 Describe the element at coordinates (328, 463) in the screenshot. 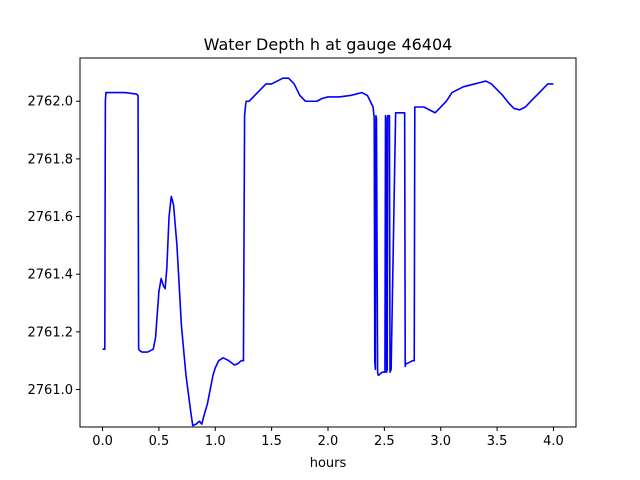

I see `x-axis-label: hours` at that location.